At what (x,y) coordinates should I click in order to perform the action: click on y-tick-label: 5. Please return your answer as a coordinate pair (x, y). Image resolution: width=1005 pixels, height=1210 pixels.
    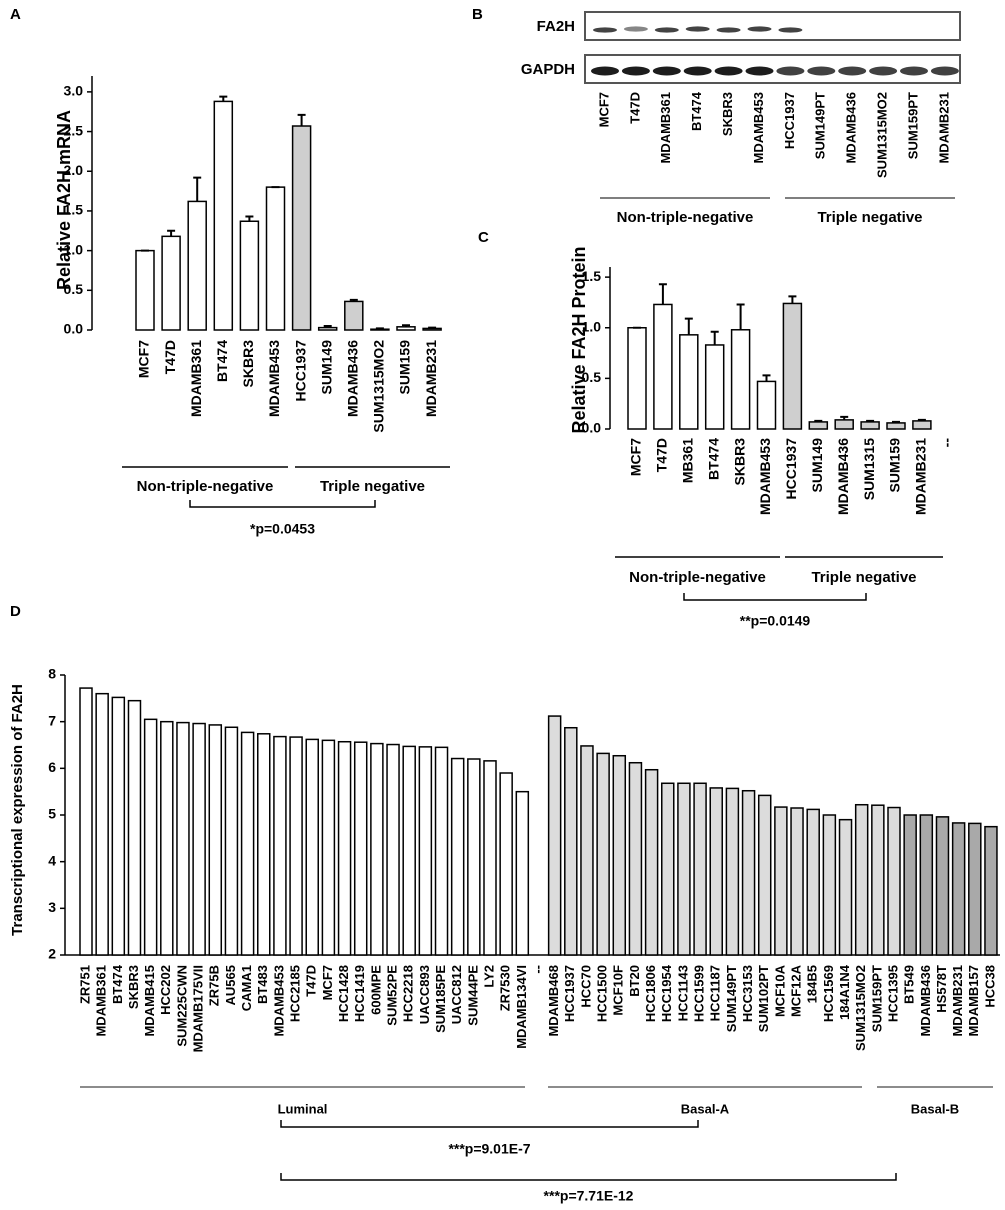
    Looking at the image, I should click on (52, 814).